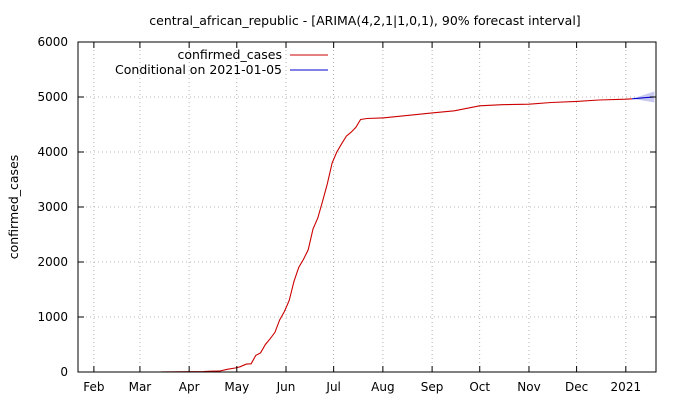 Image resolution: width=680 pixels, height=400 pixels. I want to click on x-tick-label: Apr, so click(189, 387).